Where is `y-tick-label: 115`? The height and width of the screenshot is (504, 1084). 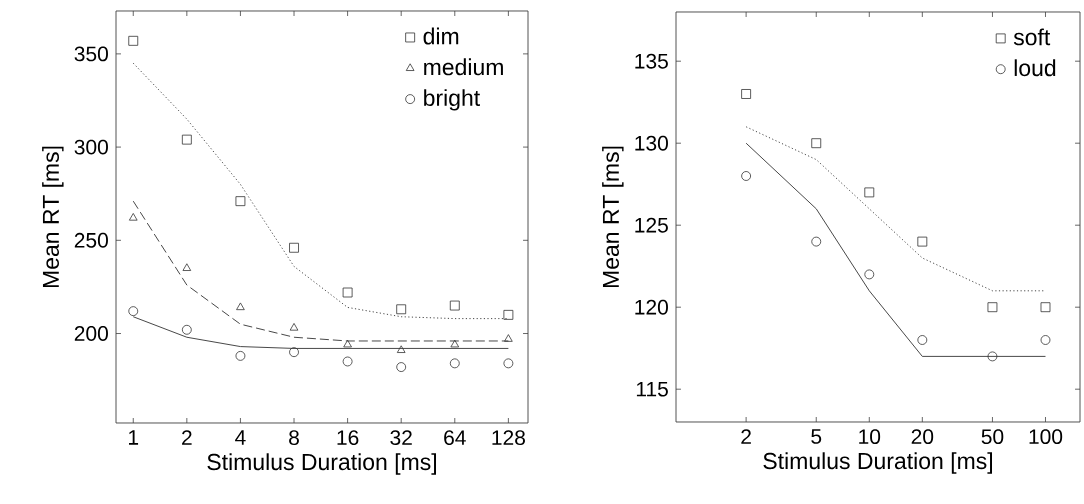
y-tick-label: 115 is located at coordinates (652, 389).